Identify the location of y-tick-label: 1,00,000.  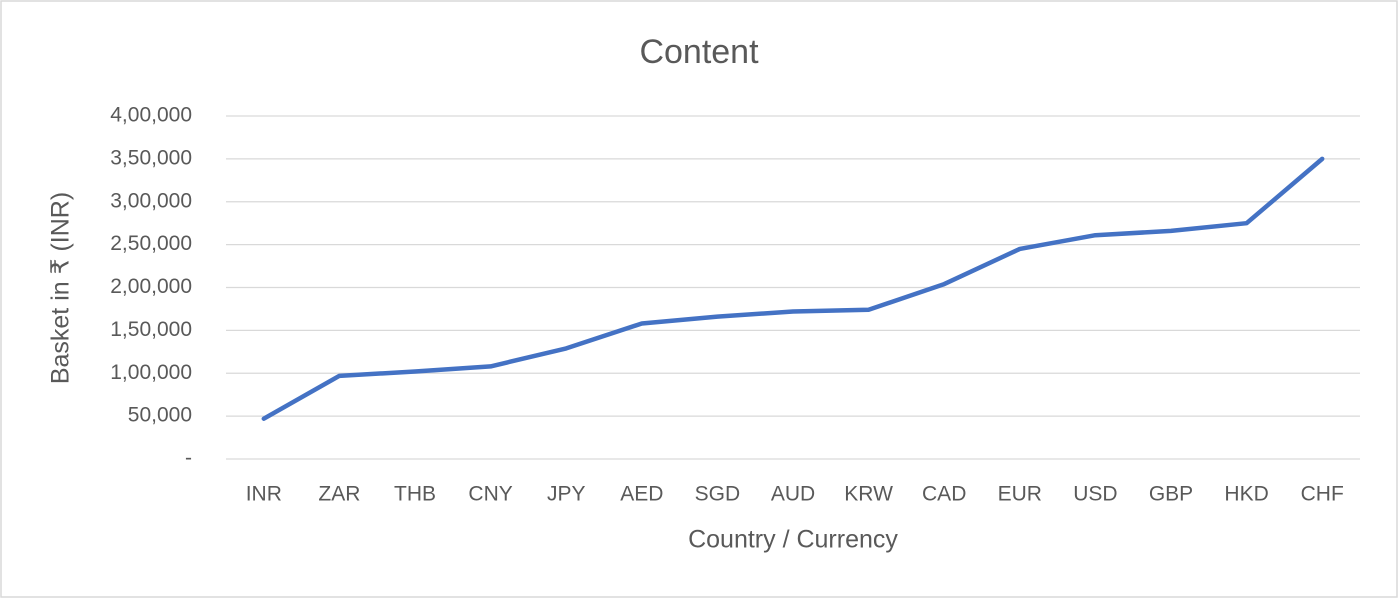
(151, 372).